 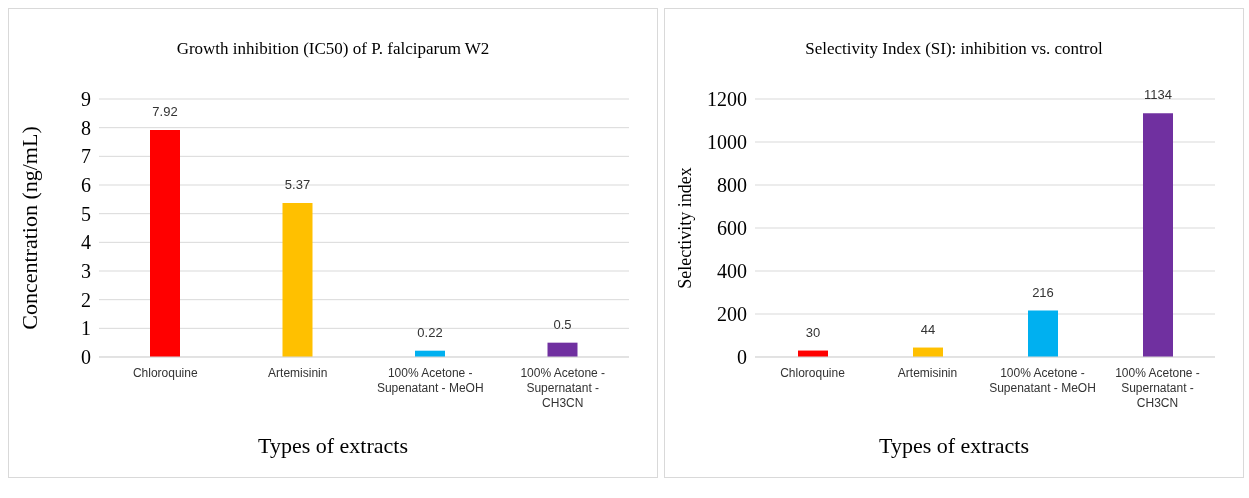 What do you see at coordinates (165, 111) in the screenshot?
I see `data-label: 7.92` at bounding box center [165, 111].